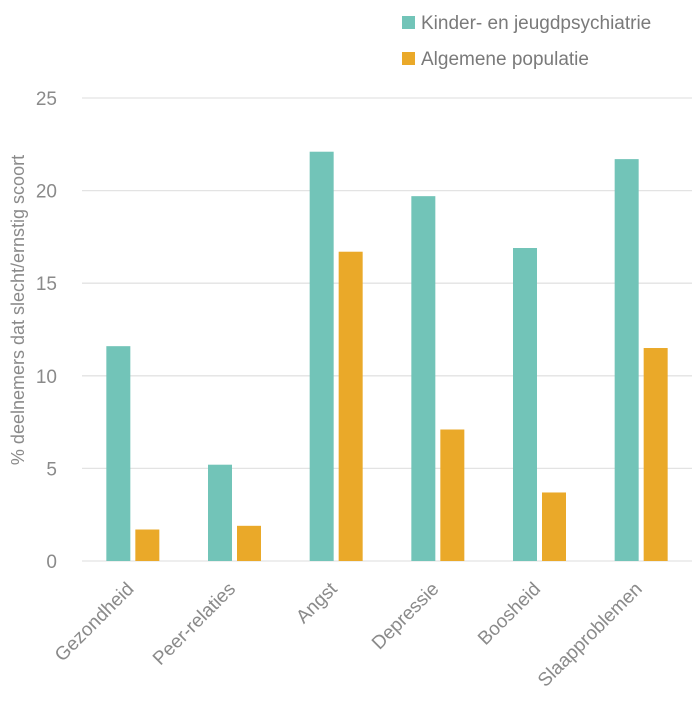 The image size is (692, 715). What do you see at coordinates (590, 635) in the screenshot?
I see `x-tick-label: Slaapproblemen` at bounding box center [590, 635].